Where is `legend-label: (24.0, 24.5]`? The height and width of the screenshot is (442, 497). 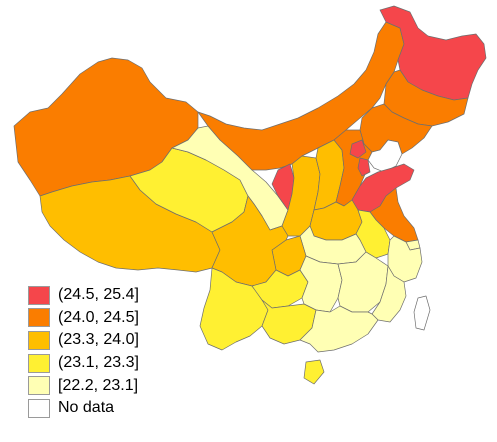 legend-label: (24.0, 24.5] is located at coordinates (98, 317).